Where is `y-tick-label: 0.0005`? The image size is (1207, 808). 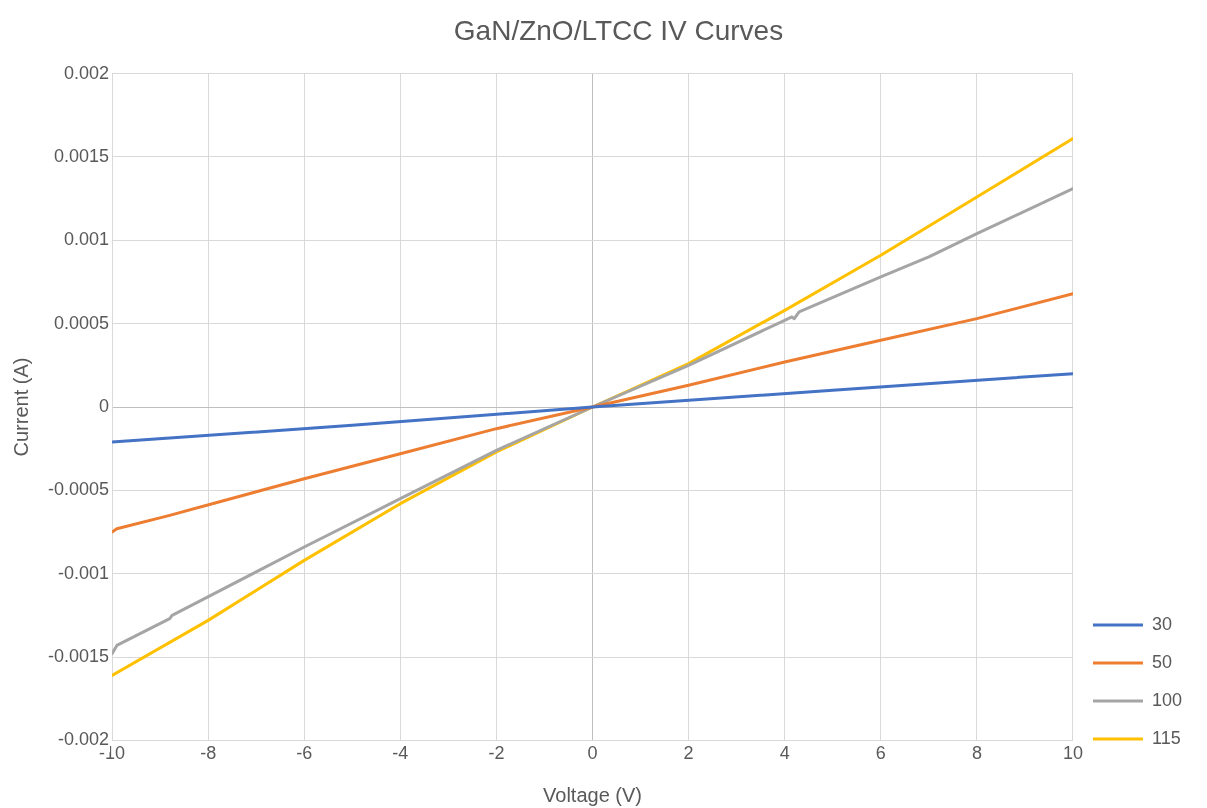
y-tick-label: 0.0005 is located at coordinates (81, 322).